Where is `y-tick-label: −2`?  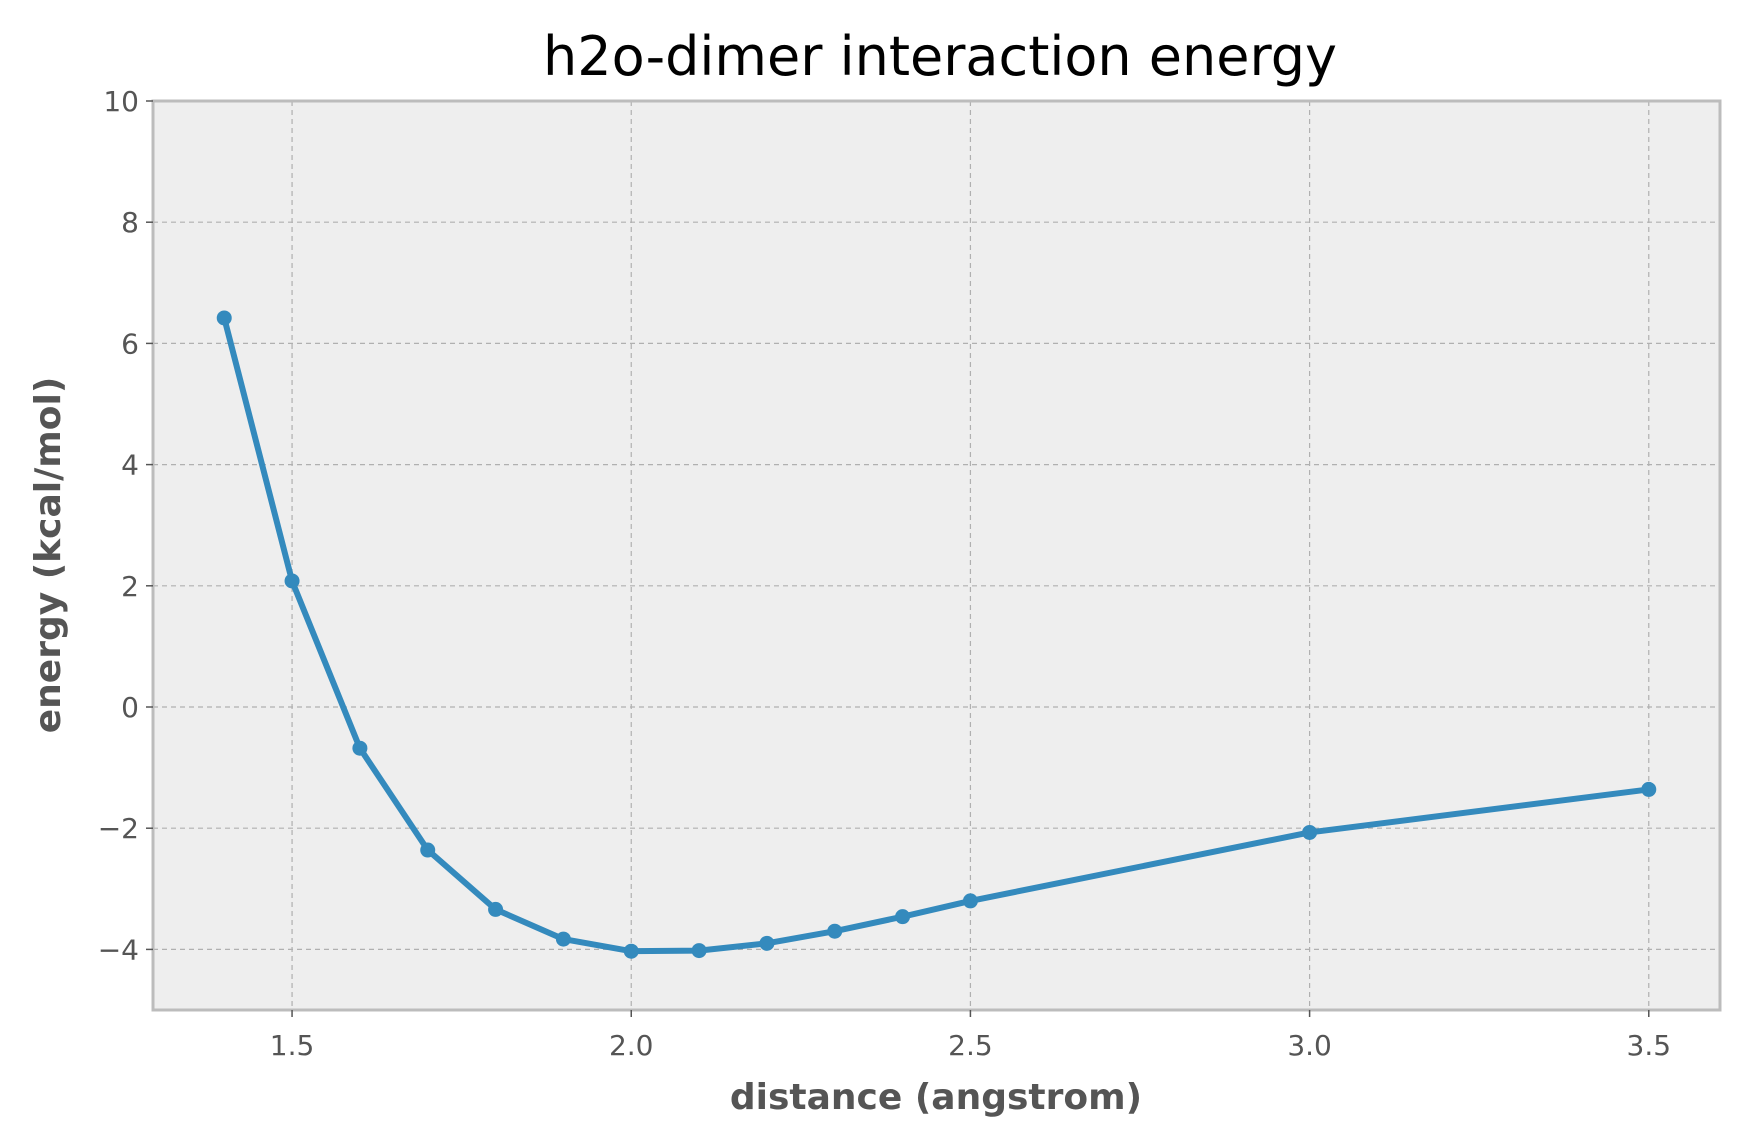
y-tick-label: −2 is located at coordinates (118, 828).